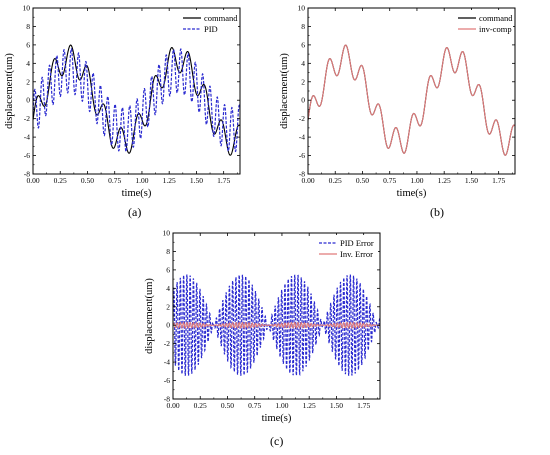 Image resolution: width=550 pixels, height=455 pixels. I want to click on legend-label: Inv. Error, so click(356, 254).